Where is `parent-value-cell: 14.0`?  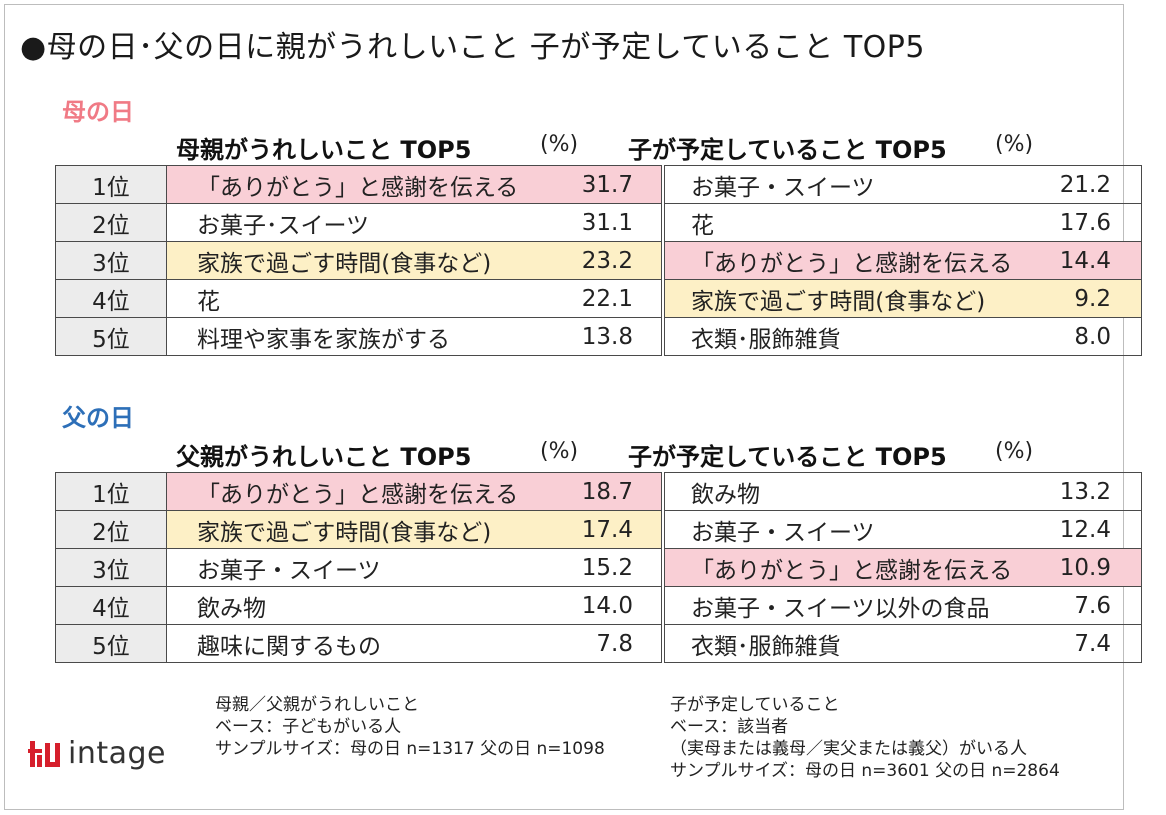 parent-value-cell: 14.0 is located at coordinates (603, 605).